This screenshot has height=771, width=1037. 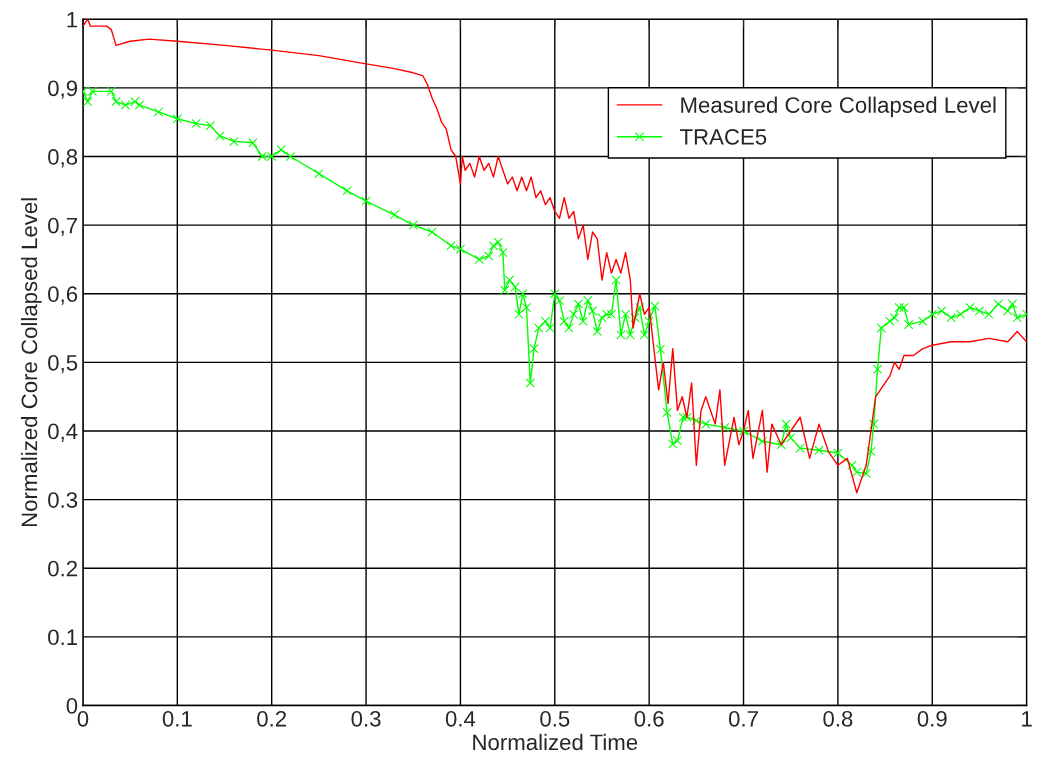 What do you see at coordinates (63, 432) in the screenshot?
I see `y-tick-label: 0,4` at bounding box center [63, 432].